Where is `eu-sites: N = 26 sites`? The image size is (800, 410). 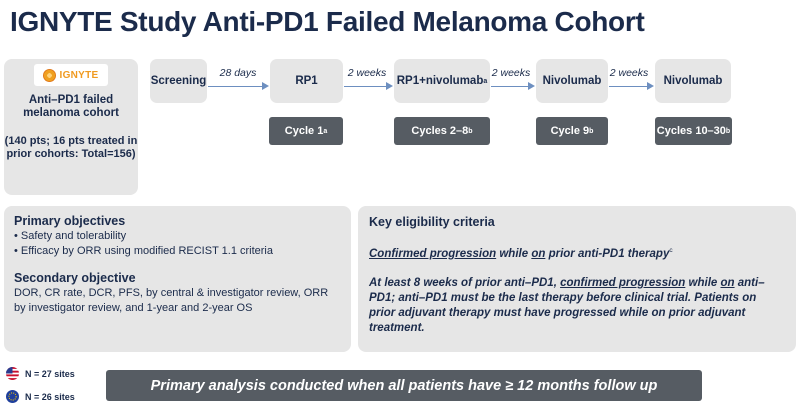
eu-sites: N = 26 sites is located at coordinates (40, 396).